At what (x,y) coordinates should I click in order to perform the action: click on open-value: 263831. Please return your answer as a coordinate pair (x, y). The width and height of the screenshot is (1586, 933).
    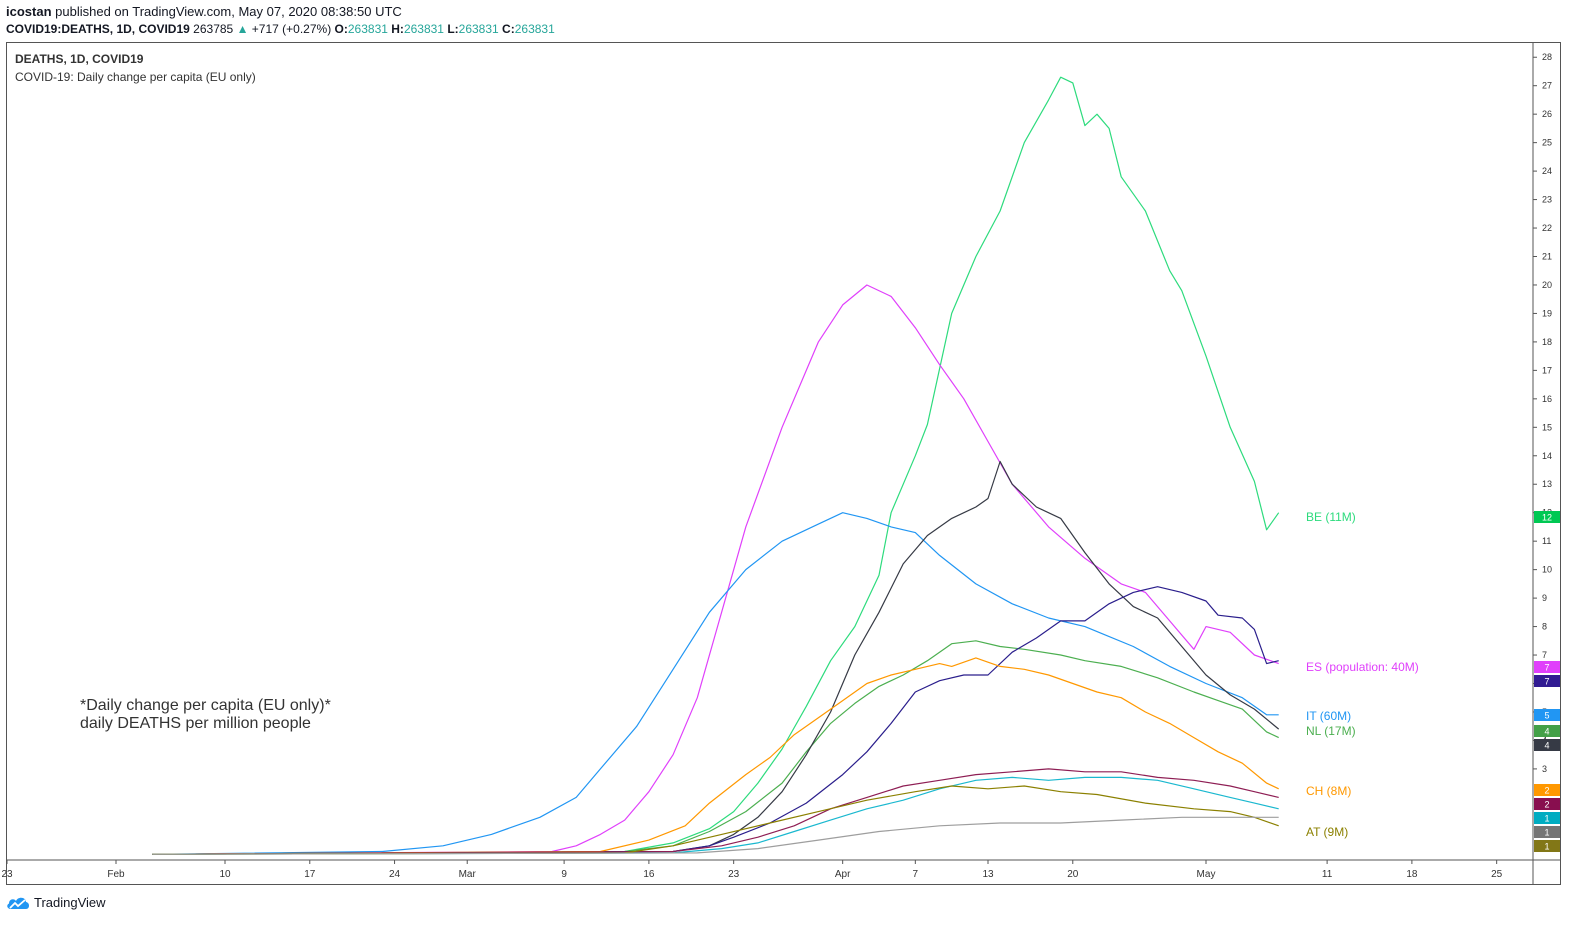
    Looking at the image, I should click on (367, 29).